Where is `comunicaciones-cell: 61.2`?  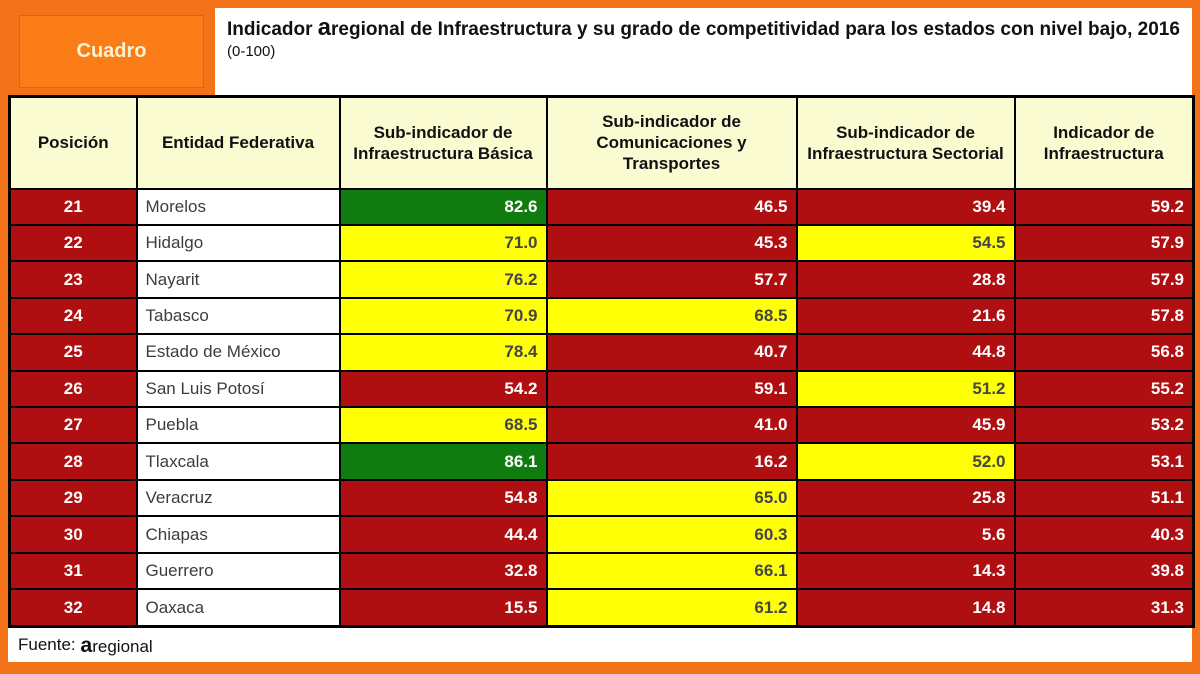 comunicaciones-cell: 61.2 is located at coordinates (671, 608).